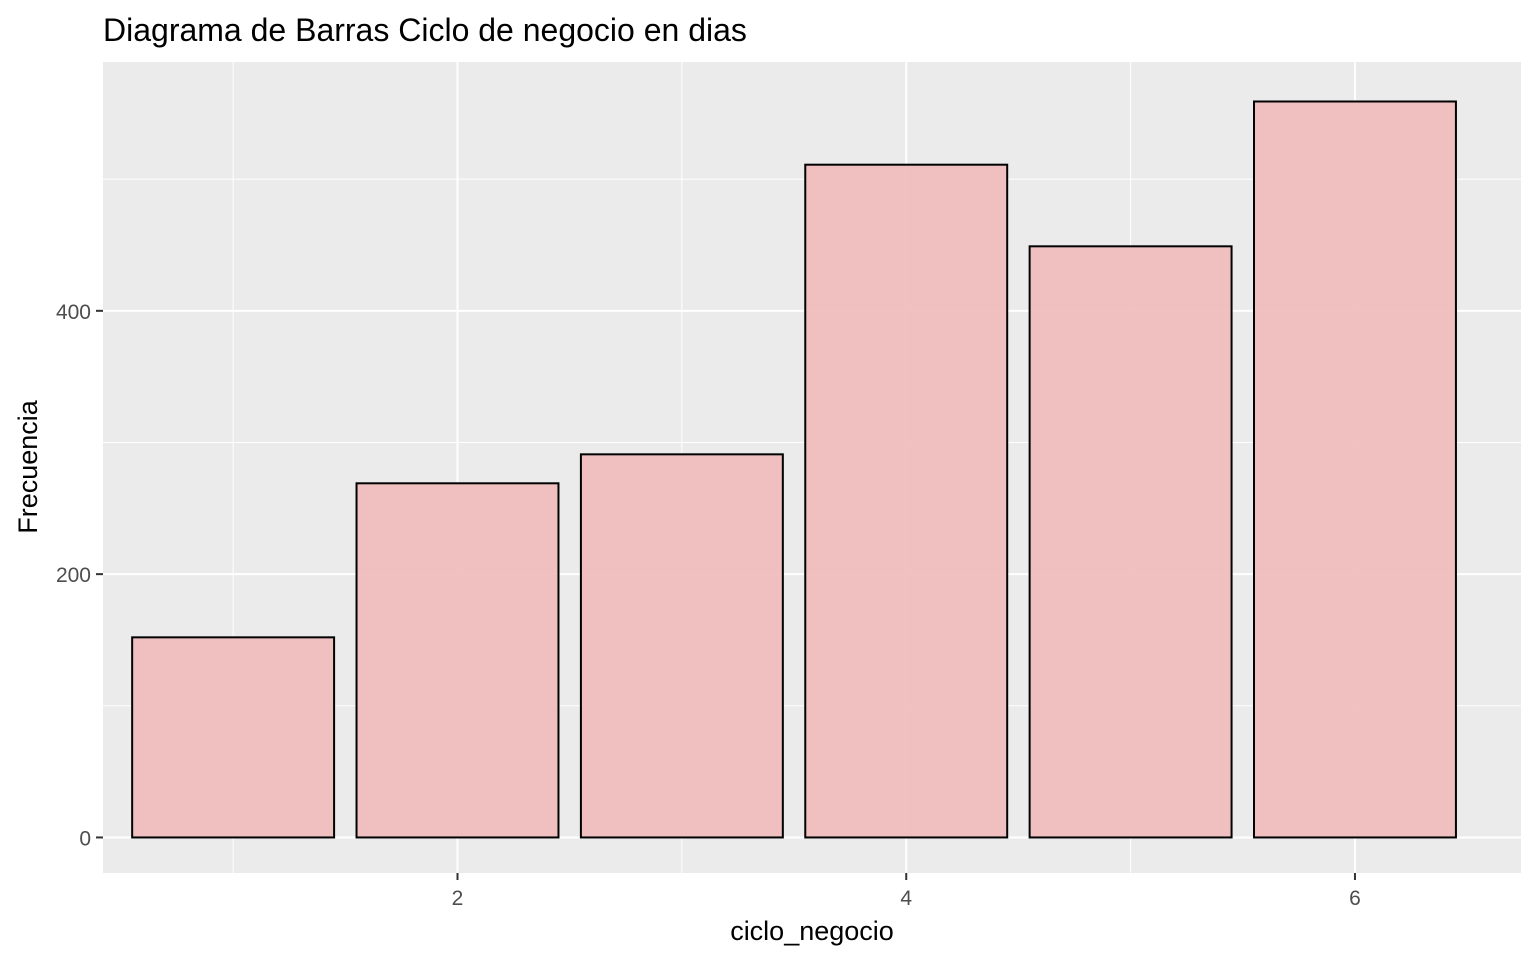 The height and width of the screenshot is (960, 1536). I want to click on y-tick-label: 400, so click(73, 312).